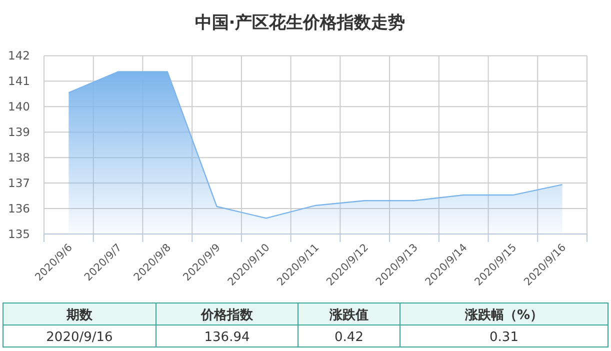 The image size is (611, 351). Describe the element at coordinates (348, 315) in the screenshot. I see `text: 涨跌值` at that location.